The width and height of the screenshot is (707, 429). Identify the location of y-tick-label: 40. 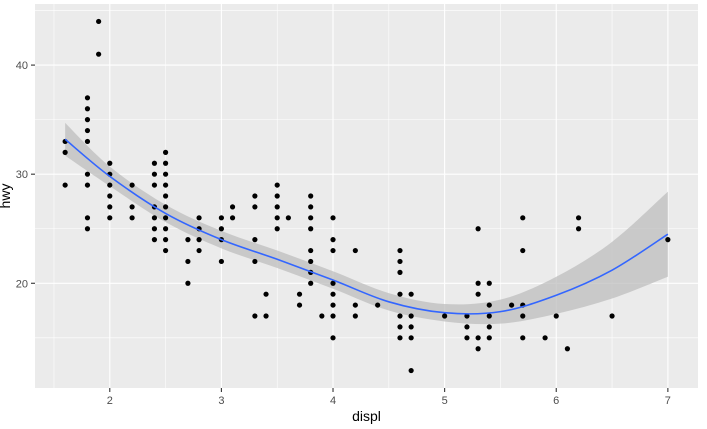
(22, 66).